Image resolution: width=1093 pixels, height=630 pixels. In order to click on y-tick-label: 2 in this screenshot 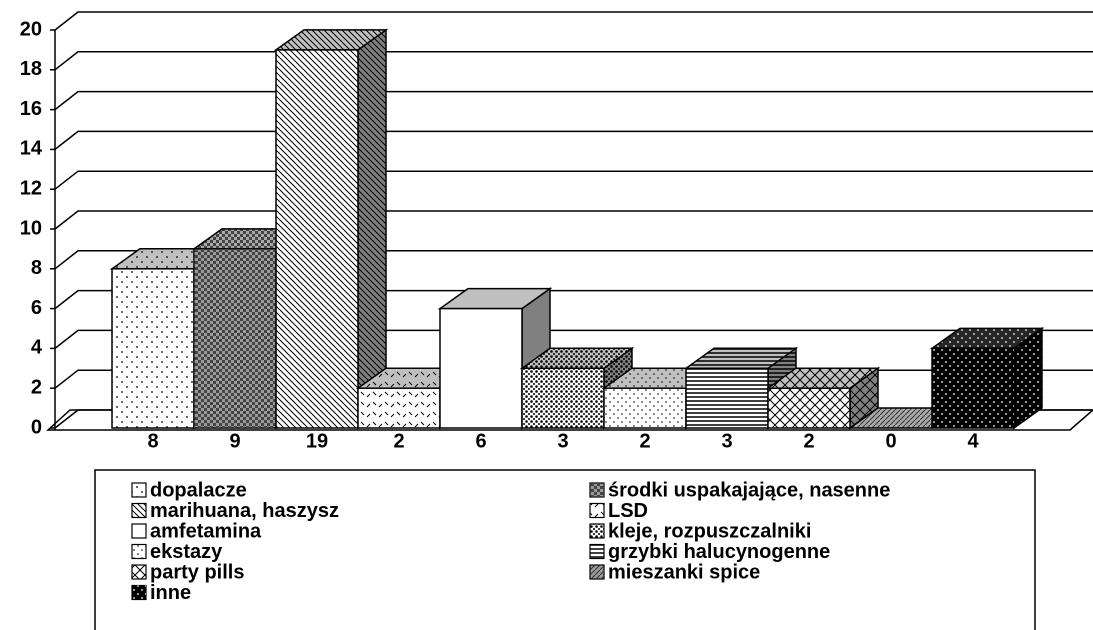, I will do `click(36, 387)`.